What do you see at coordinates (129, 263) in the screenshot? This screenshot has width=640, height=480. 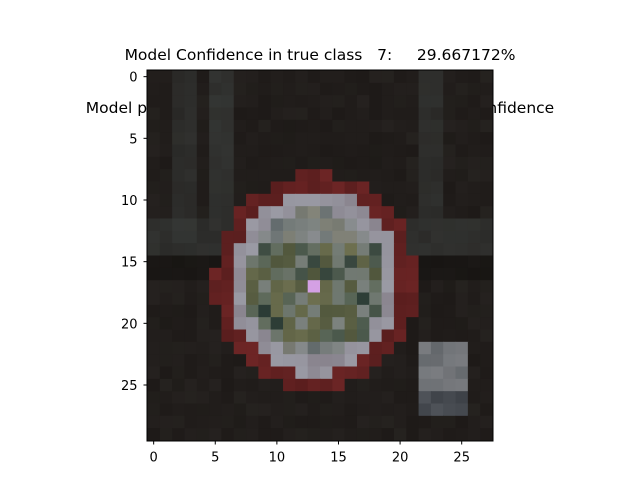 I see `y-tick-label: 15` at bounding box center [129, 263].